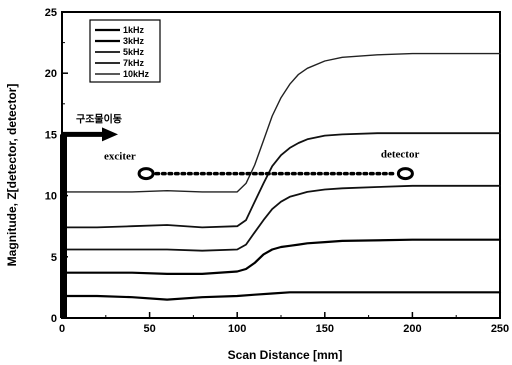  I want to click on x-tick-label: 0, so click(62, 329).